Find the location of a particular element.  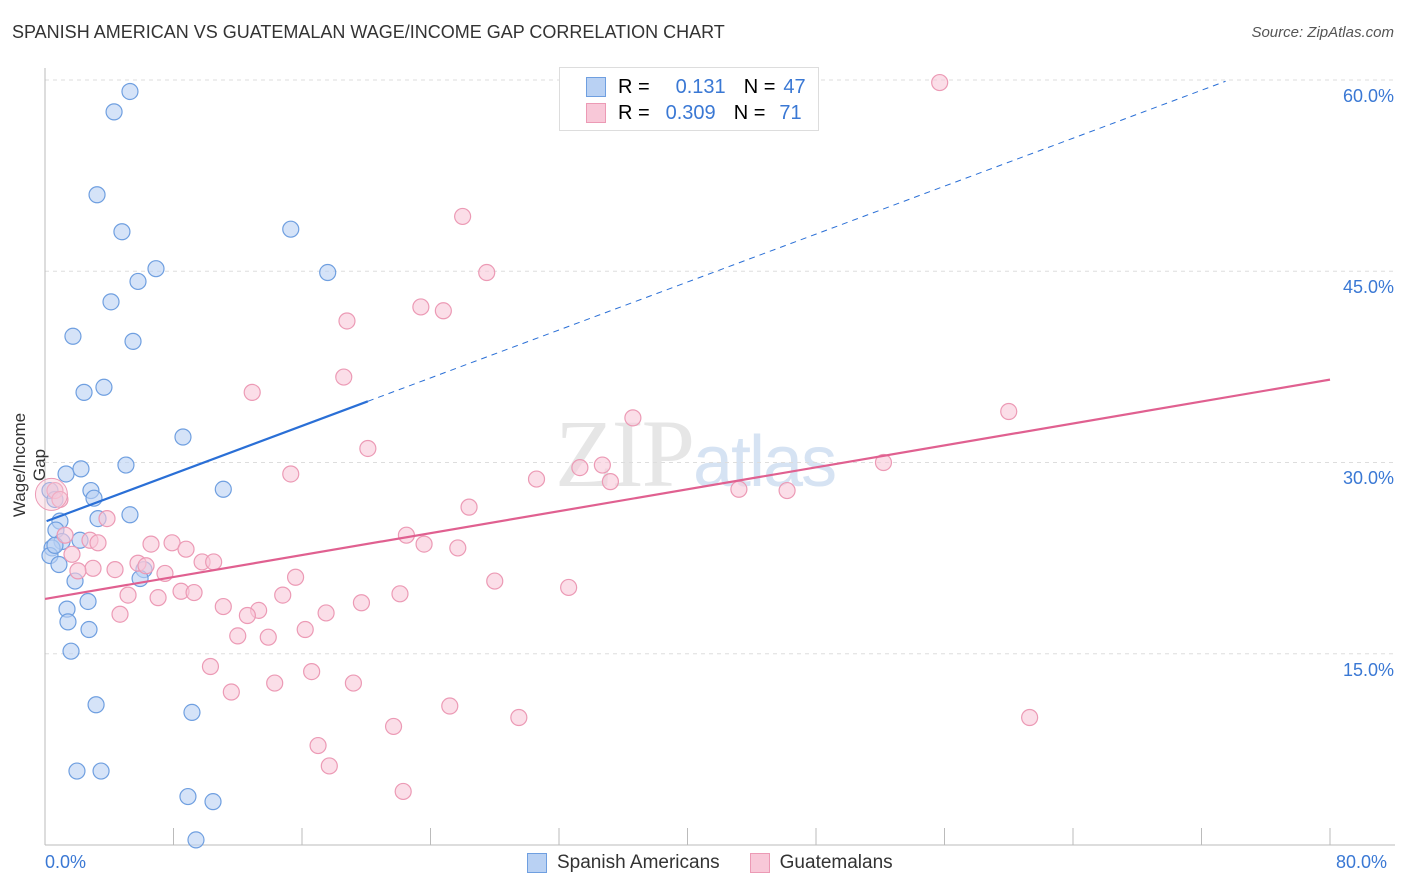

r-value: 0.309 is located at coordinates (690, 112).